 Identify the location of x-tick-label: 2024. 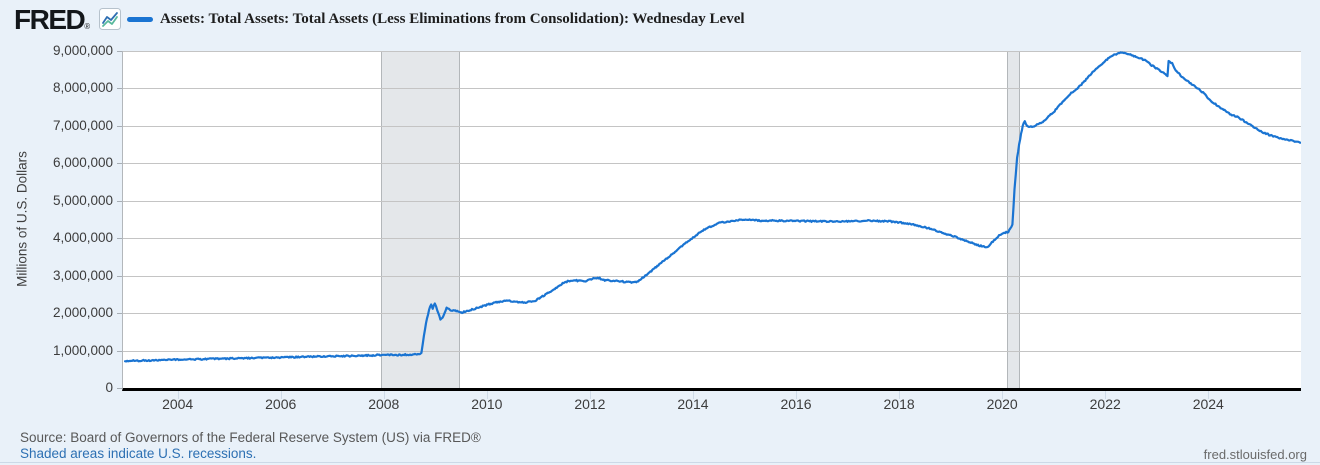
(1208, 404).